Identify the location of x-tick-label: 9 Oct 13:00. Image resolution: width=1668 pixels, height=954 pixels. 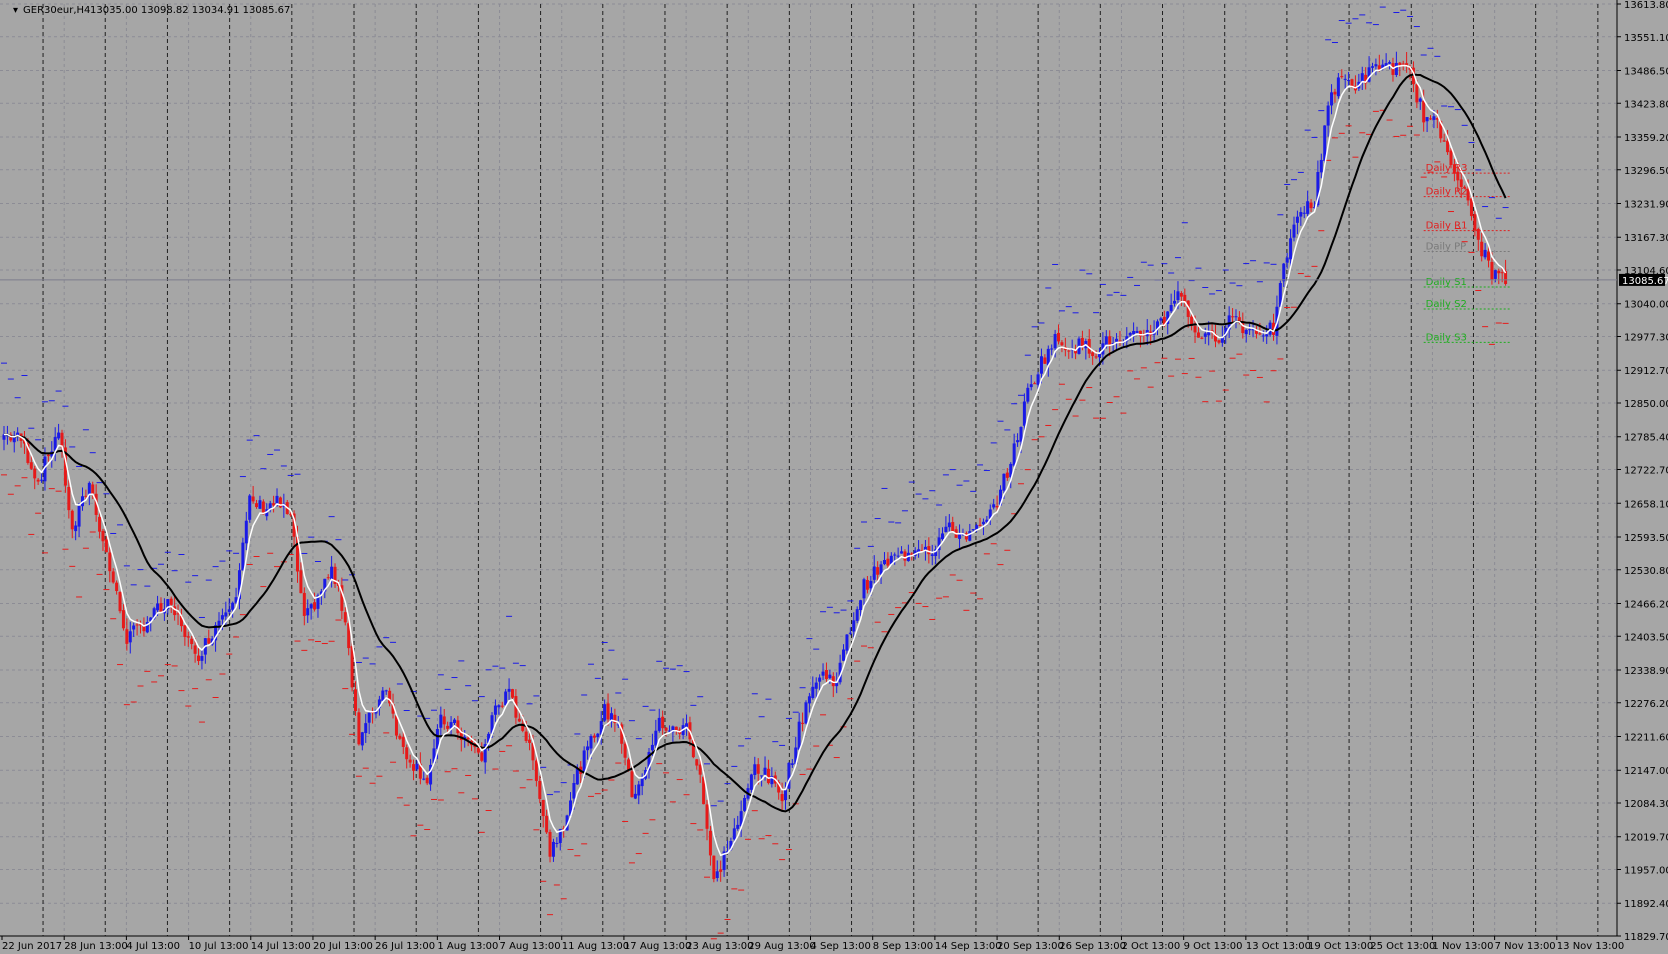
(1213, 946).